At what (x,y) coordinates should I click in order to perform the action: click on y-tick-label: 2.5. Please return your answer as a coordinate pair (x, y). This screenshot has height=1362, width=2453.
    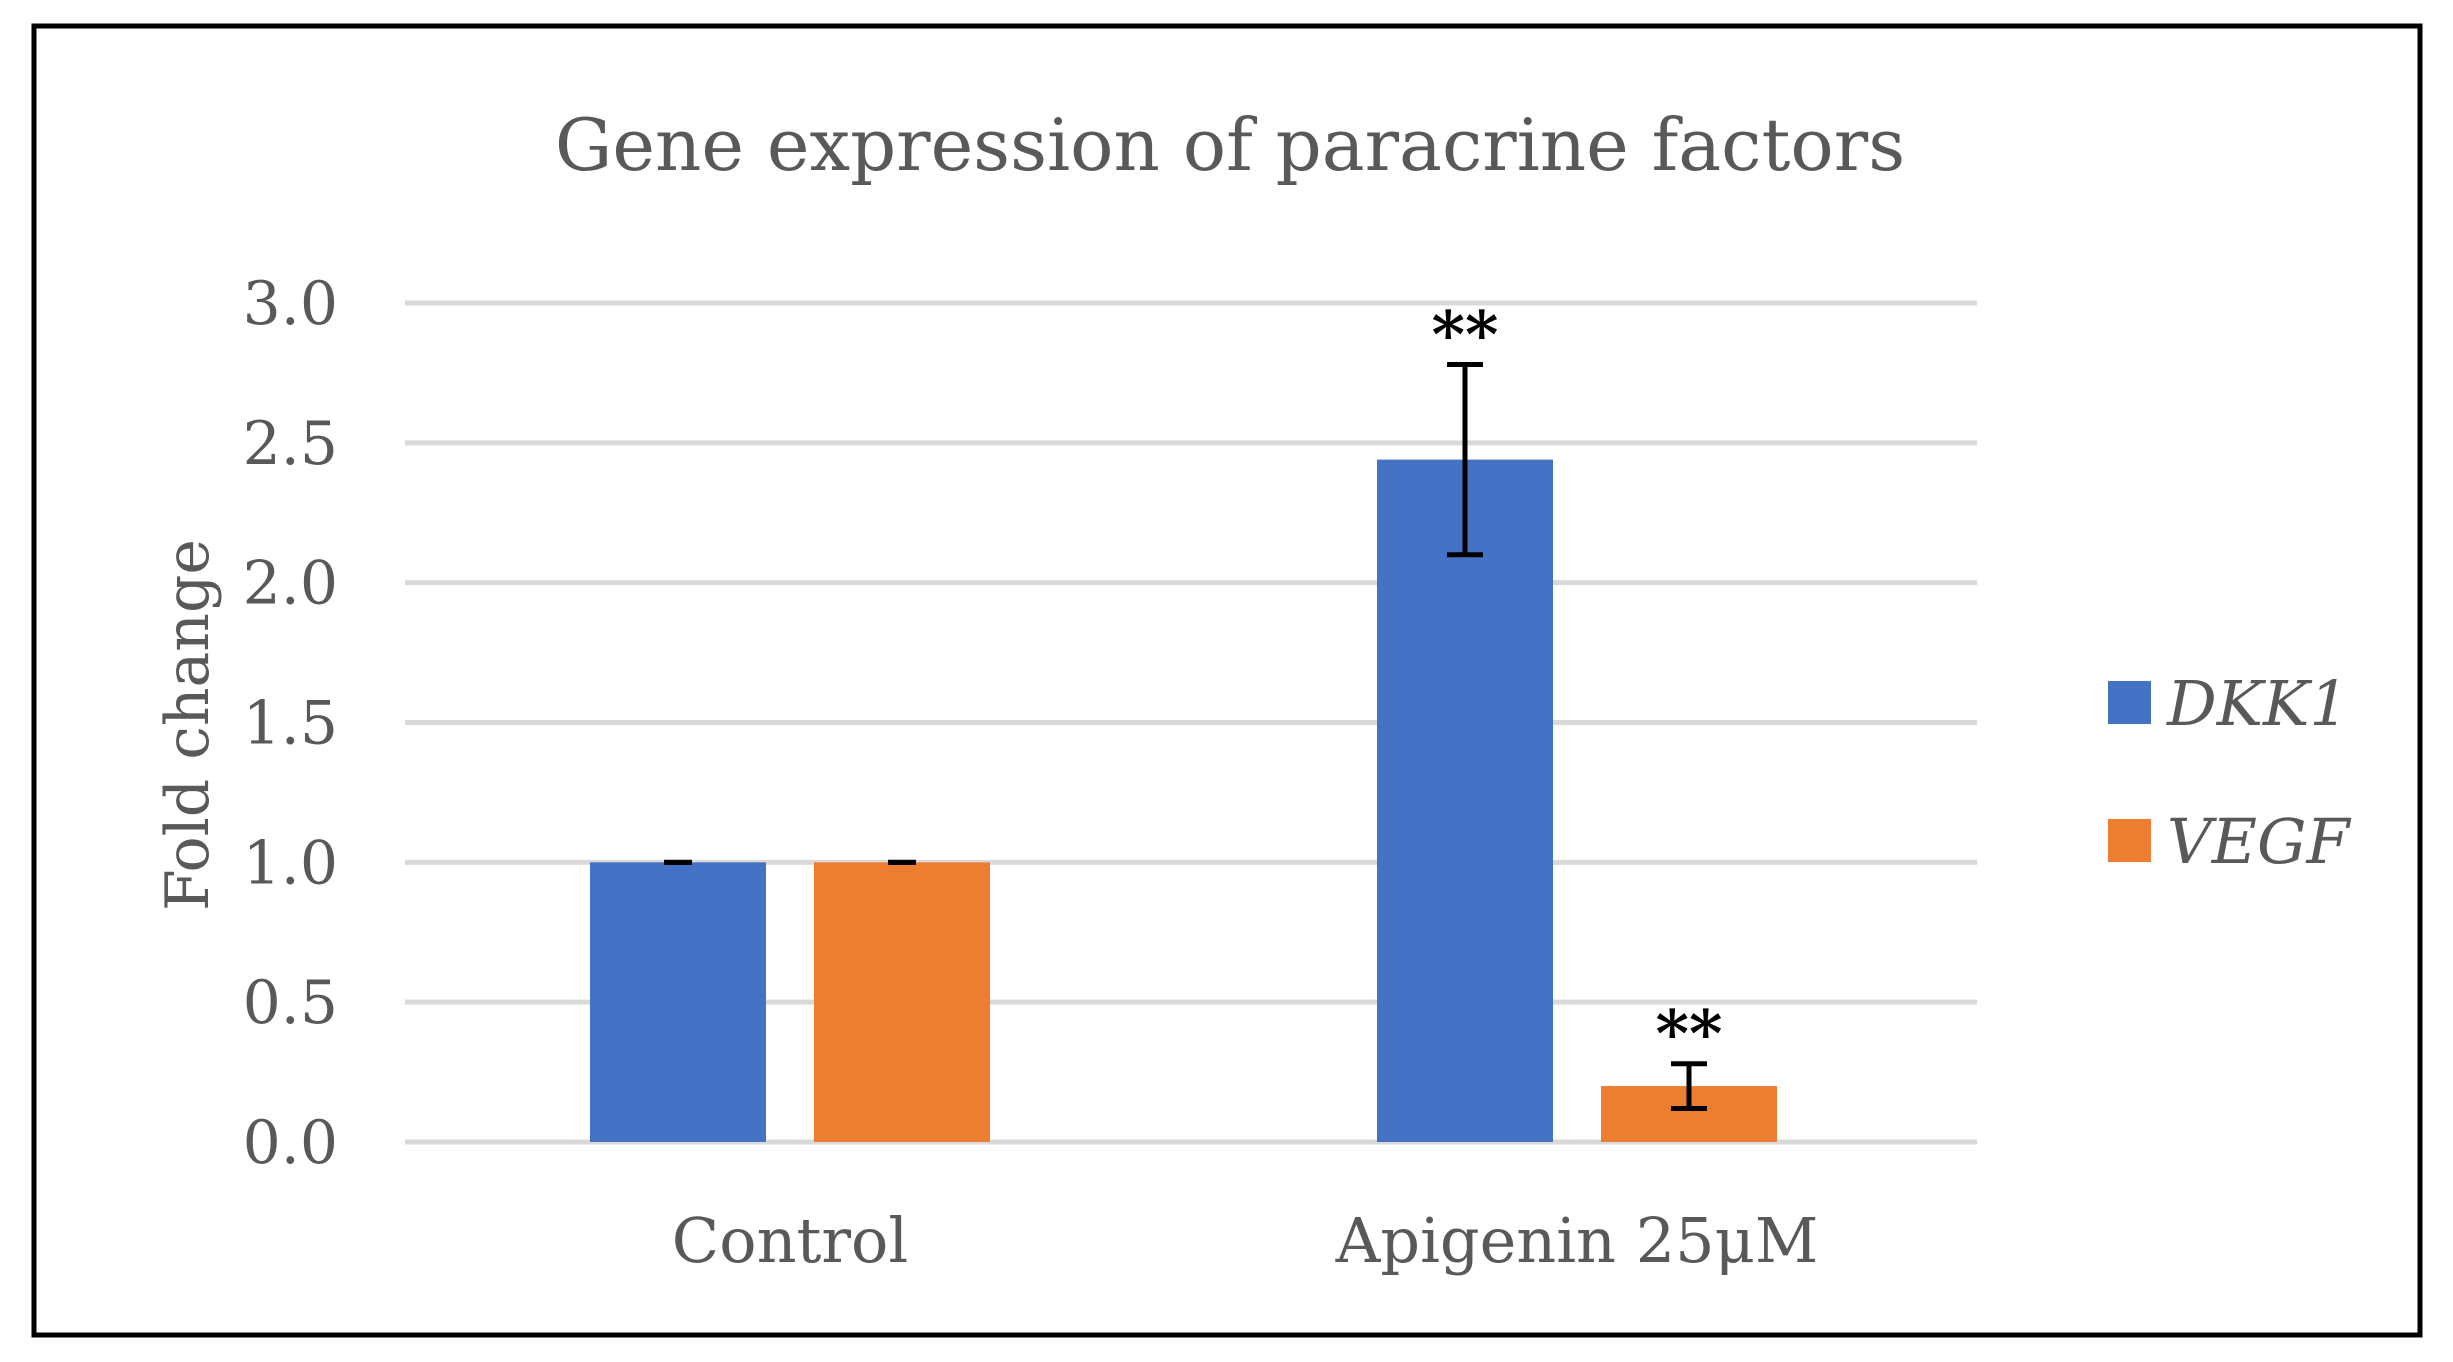
    Looking at the image, I should click on (290, 444).